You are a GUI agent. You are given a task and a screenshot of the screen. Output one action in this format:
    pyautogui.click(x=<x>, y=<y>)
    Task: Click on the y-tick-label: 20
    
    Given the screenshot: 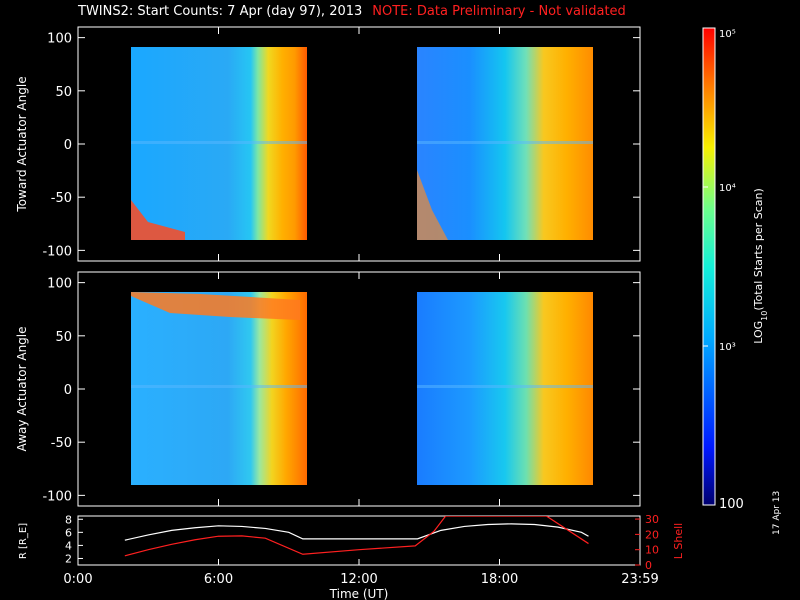 What is the action you would take?
    pyautogui.click(x=652, y=534)
    